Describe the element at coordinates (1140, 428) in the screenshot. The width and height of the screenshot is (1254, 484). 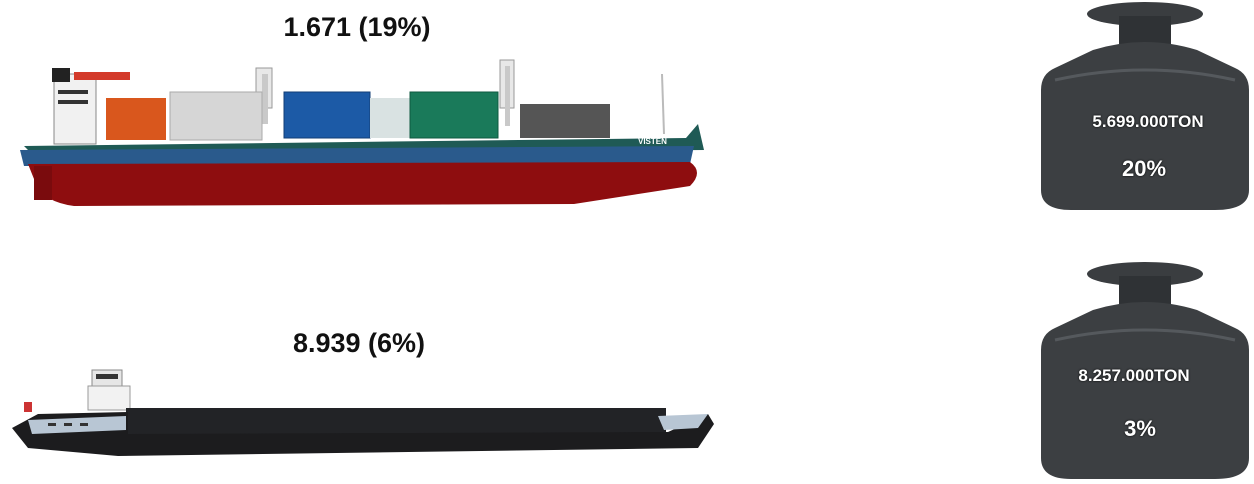
I see `weight-percent-label: 3%` at that location.